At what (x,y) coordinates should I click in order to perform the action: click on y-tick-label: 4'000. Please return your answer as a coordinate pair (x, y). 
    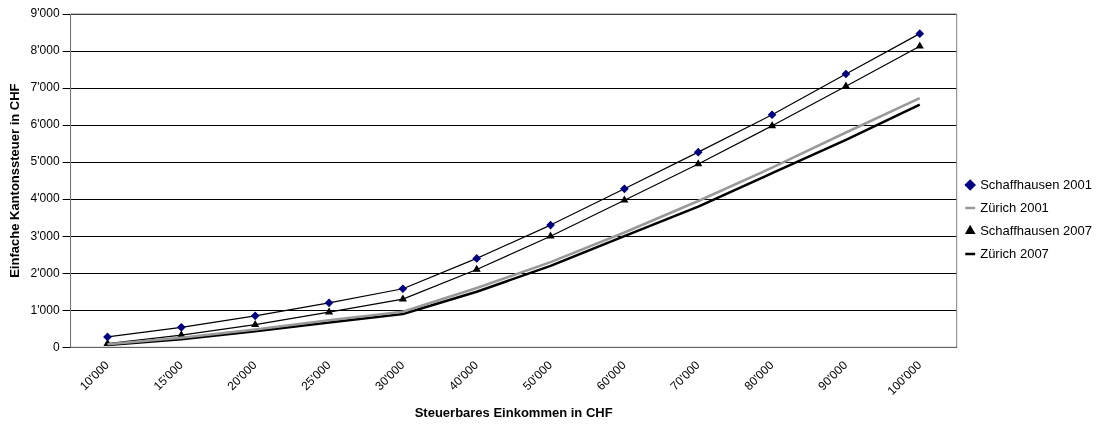
    Looking at the image, I should click on (45, 198).